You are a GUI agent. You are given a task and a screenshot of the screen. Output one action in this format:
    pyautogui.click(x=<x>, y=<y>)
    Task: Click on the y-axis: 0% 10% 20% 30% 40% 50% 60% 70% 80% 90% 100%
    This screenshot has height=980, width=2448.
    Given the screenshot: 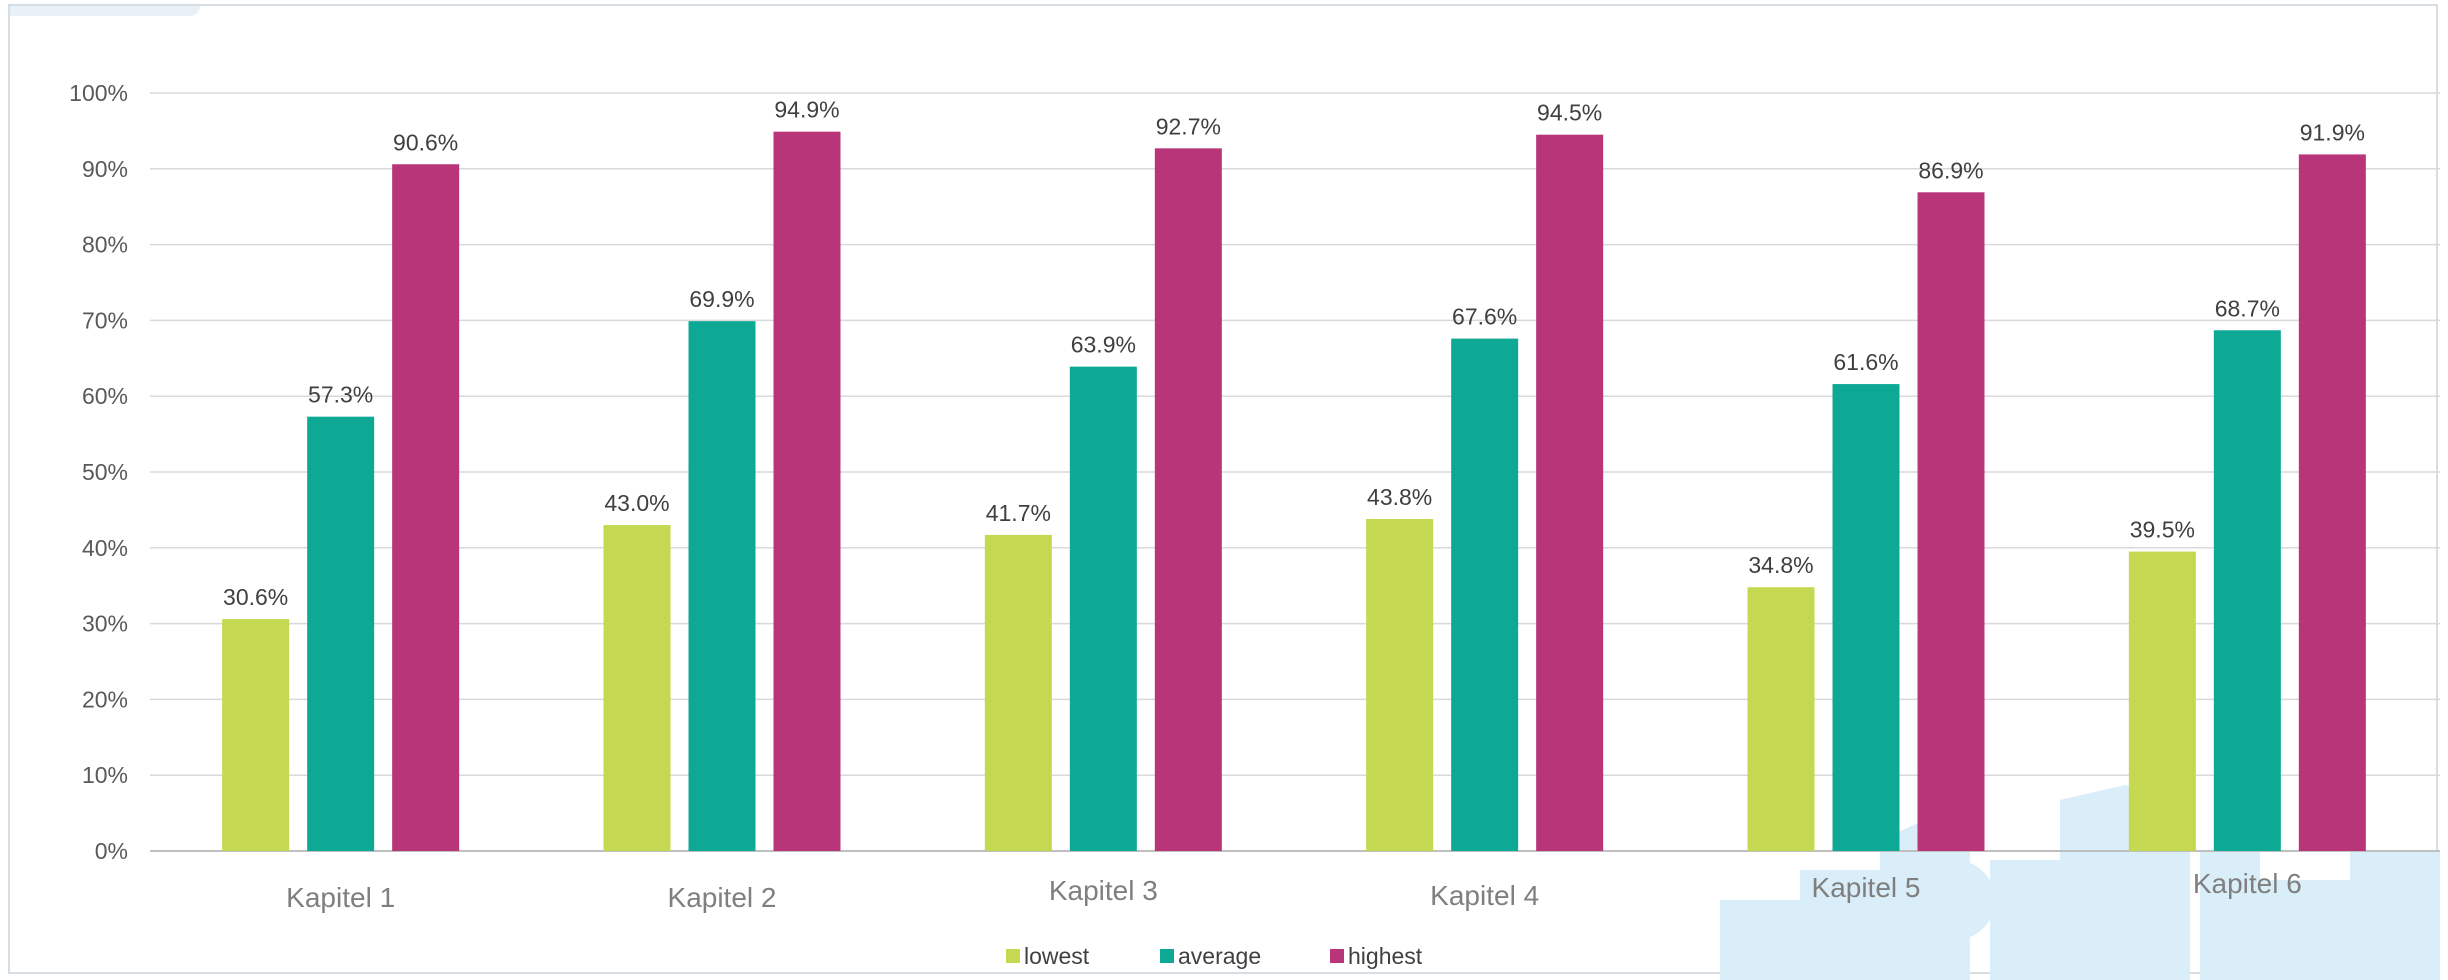 What is the action you would take?
    pyautogui.click(x=98, y=472)
    